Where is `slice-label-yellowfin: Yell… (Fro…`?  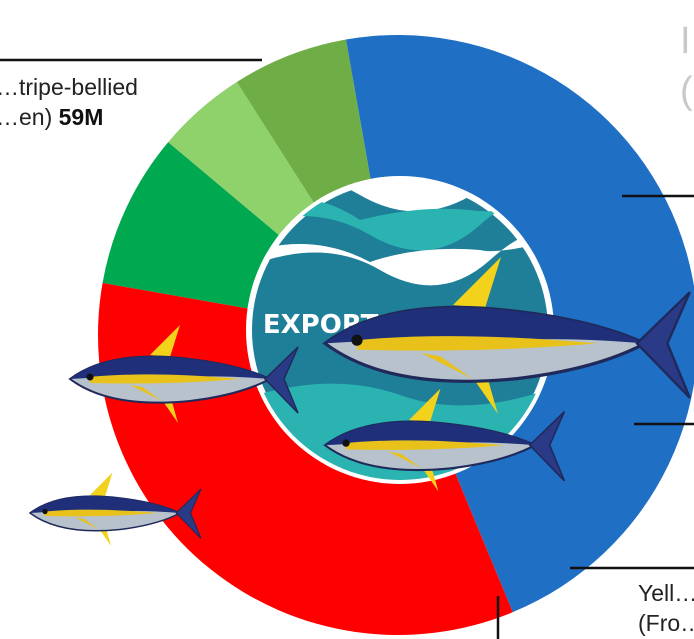
slice-label-yellowfin: Yell… (Fro… is located at coordinates (666, 608).